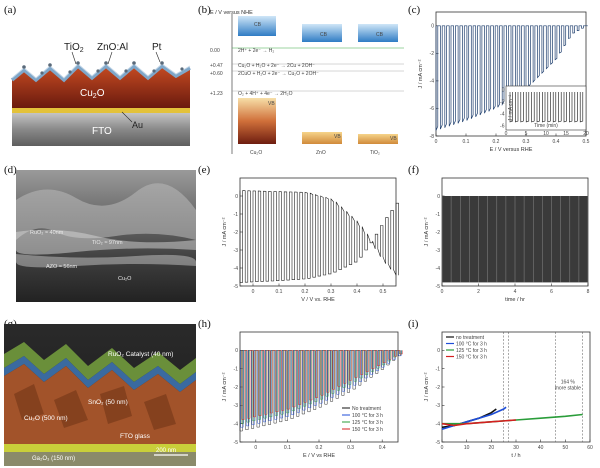 The width and height of the screenshot is (600, 468). I want to click on chart-c-inset-ytick-label-0: 0, so click(503, 91).